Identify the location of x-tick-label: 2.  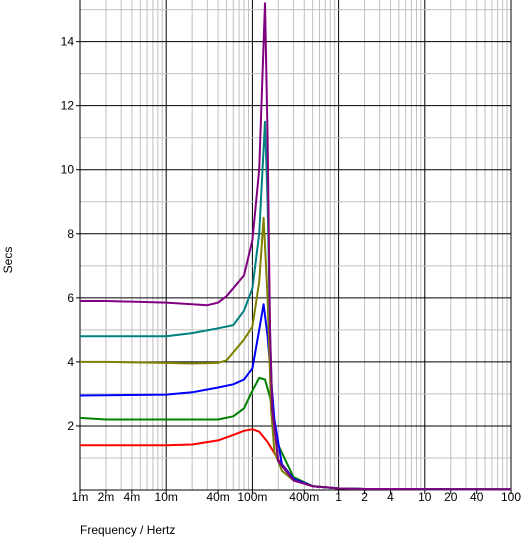
(364, 497).